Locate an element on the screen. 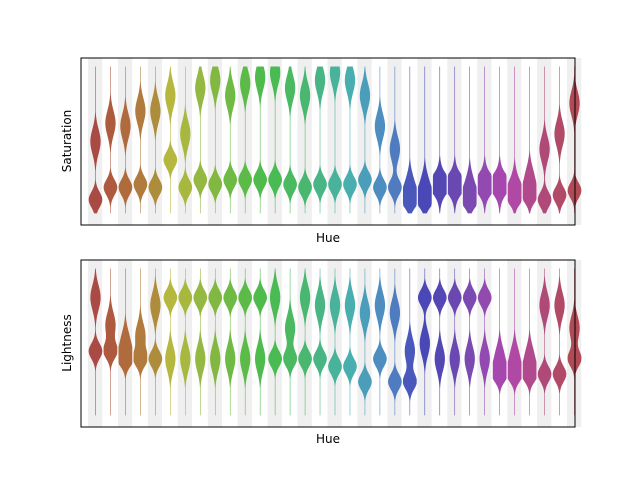 The width and height of the screenshot is (640, 484). saturation-chart-x-axis-label: Hue is located at coordinates (328, 238).